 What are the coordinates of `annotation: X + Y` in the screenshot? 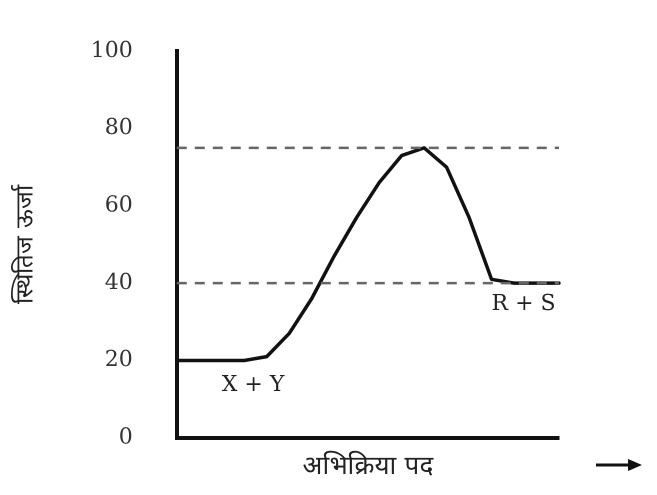 It's located at (253, 385).